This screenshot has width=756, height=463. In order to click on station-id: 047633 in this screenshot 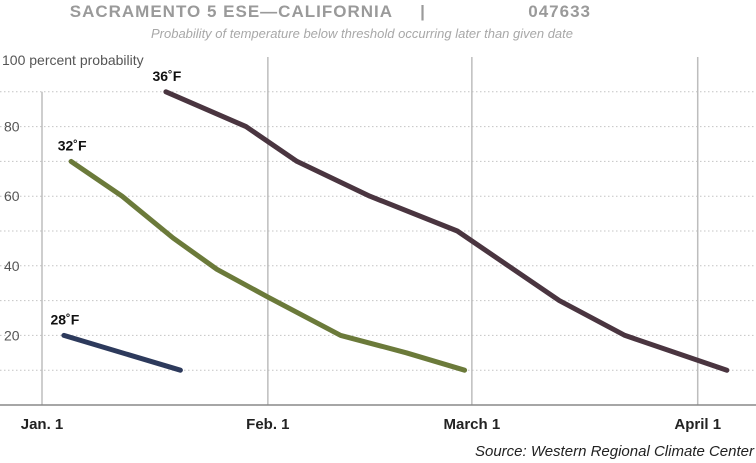, I will do `click(559, 11)`.